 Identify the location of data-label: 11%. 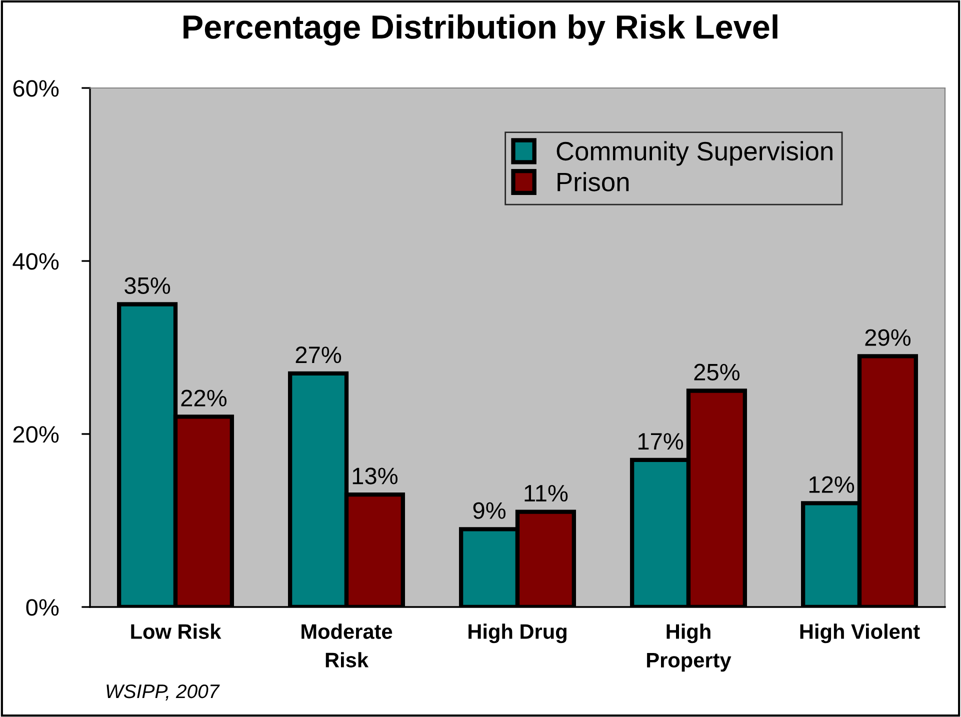
(546, 493).